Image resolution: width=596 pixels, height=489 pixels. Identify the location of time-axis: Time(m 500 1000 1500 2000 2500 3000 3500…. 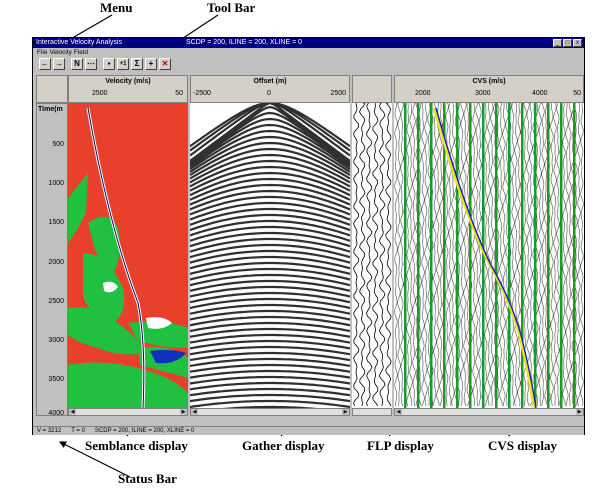
(52, 260).